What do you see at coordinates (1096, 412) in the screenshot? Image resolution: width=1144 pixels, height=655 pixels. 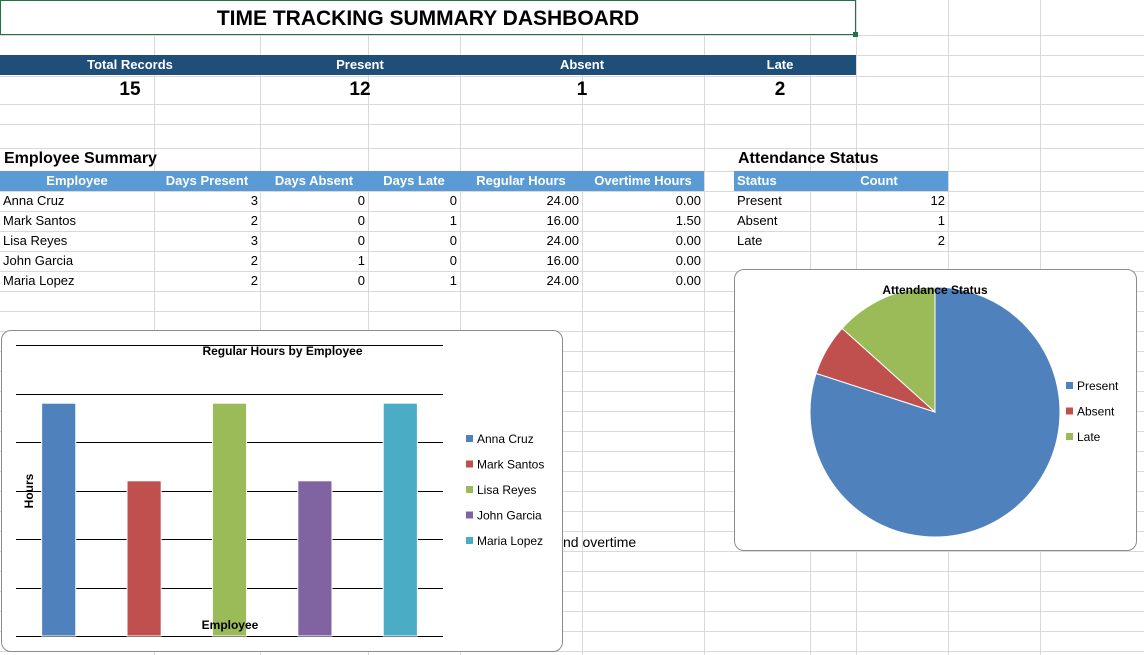 I see `legend-label: Absent` at bounding box center [1096, 412].